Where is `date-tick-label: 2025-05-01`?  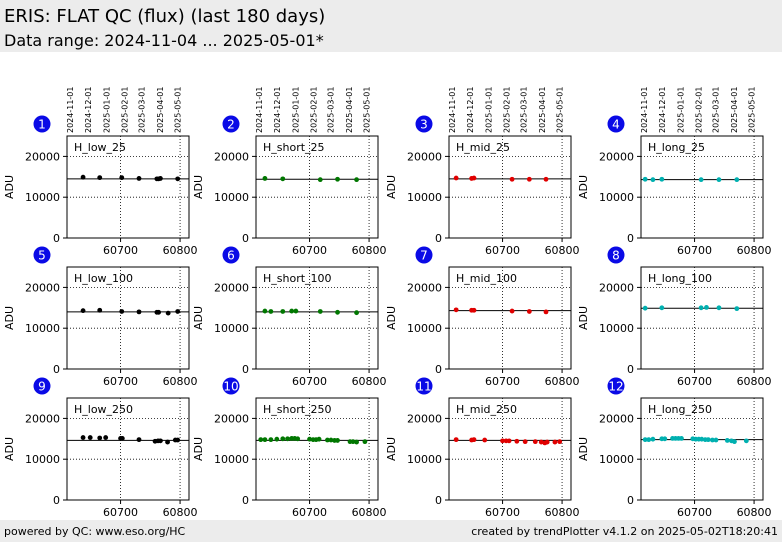
date-tick-label: 2025-05-01 is located at coordinates (178, 110).